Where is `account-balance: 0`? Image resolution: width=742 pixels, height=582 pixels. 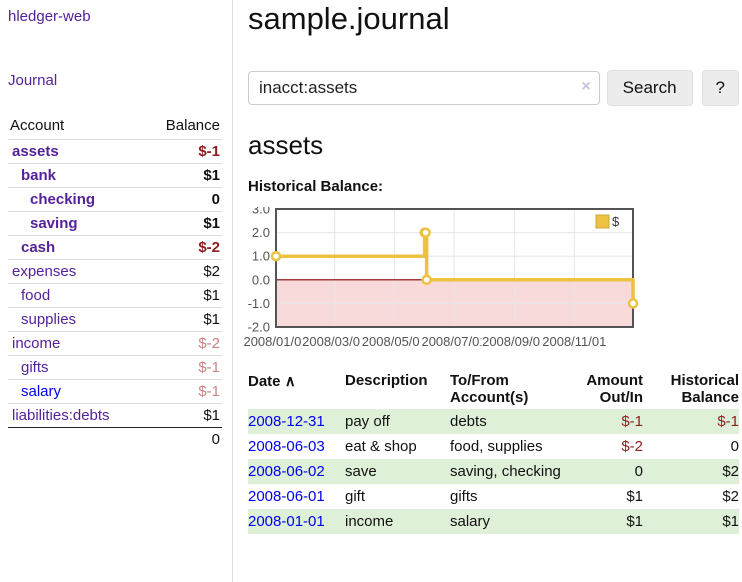
account-balance: 0 is located at coordinates (183, 199).